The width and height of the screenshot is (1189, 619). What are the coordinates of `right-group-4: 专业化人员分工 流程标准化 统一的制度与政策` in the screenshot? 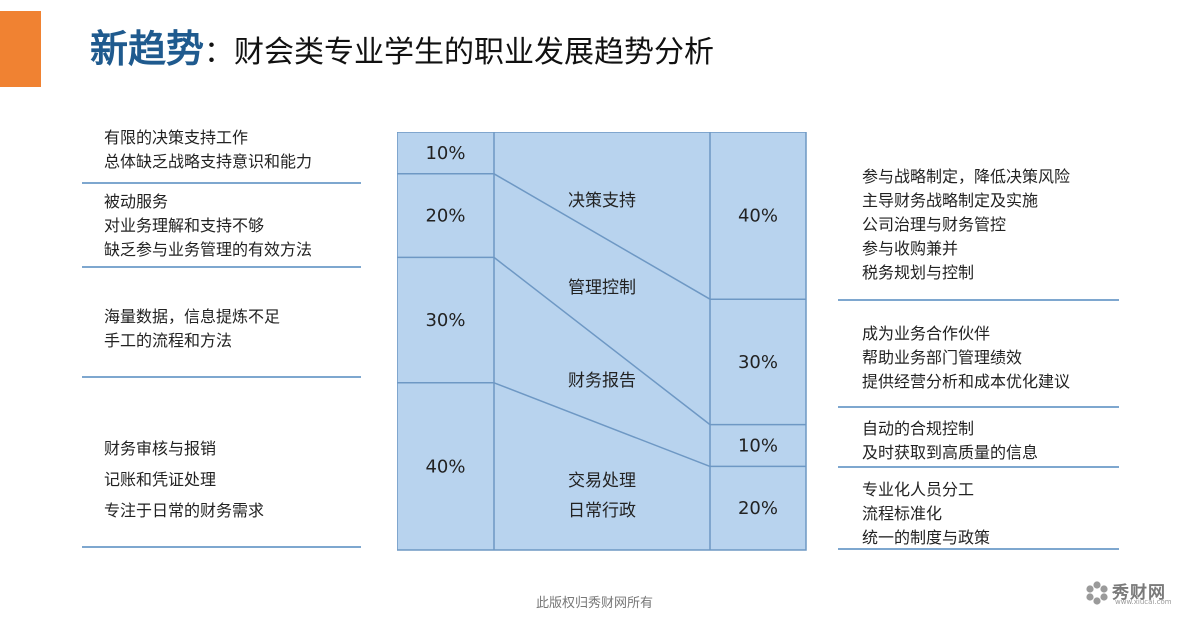 It's located at (926, 514).